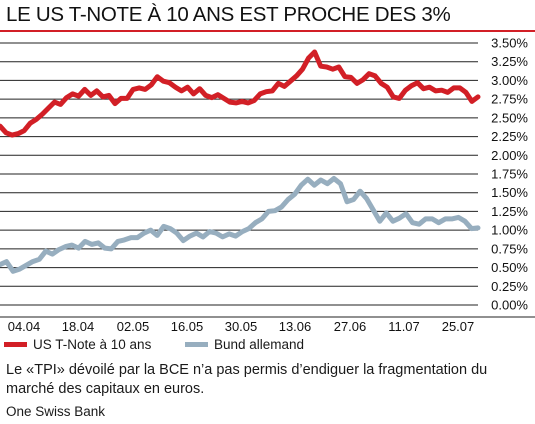 This screenshot has width=535, height=424. Describe the element at coordinates (228, 14) in the screenshot. I see `chart-title: LE US T-NOTE À 10 ANS EST PROCHE DES 3%` at that location.